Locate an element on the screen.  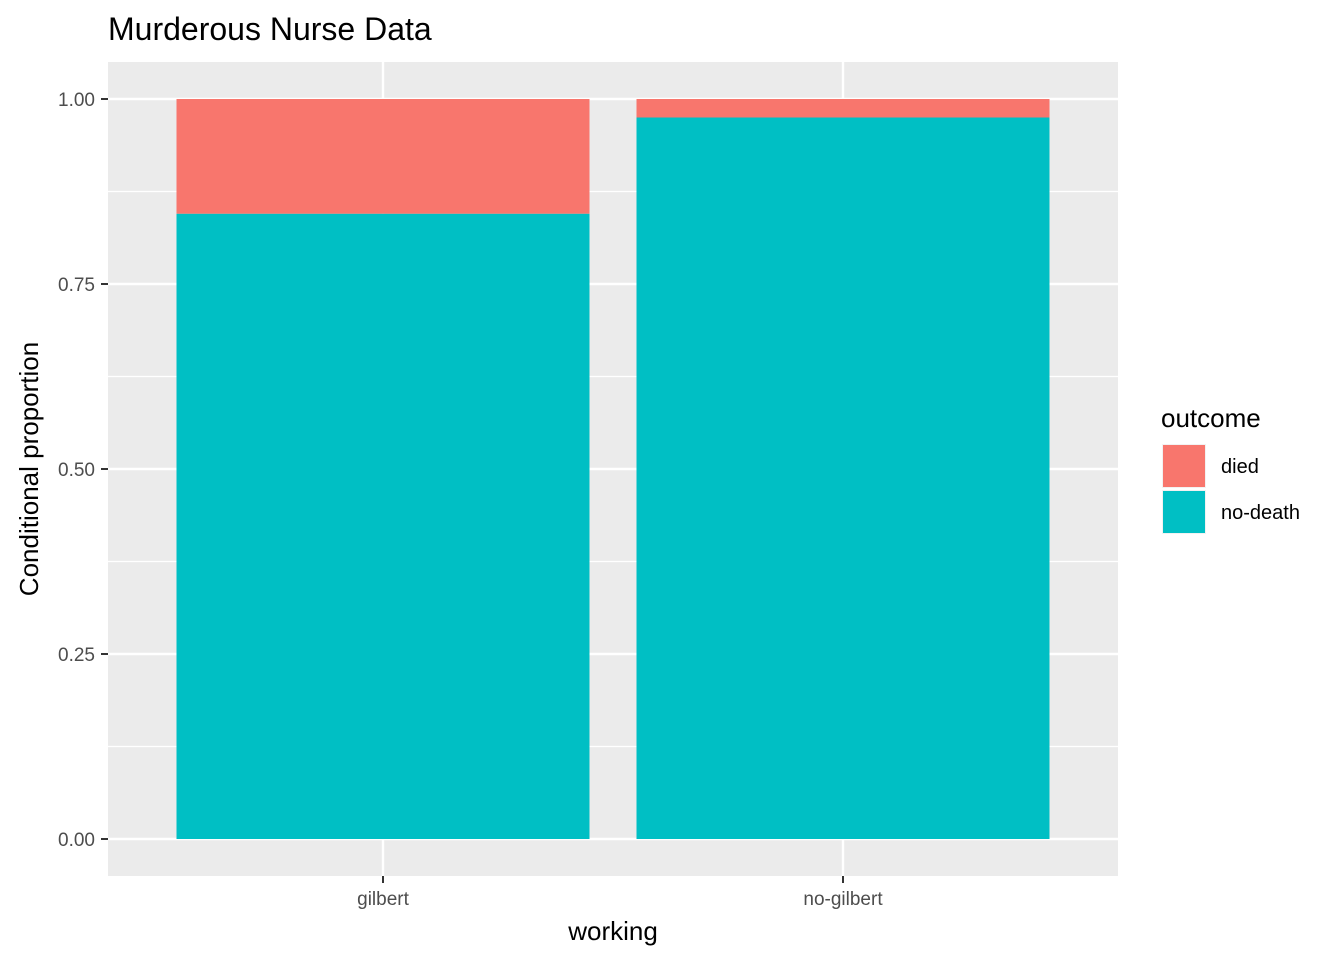
x-axis-title: working is located at coordinates (612, 931).